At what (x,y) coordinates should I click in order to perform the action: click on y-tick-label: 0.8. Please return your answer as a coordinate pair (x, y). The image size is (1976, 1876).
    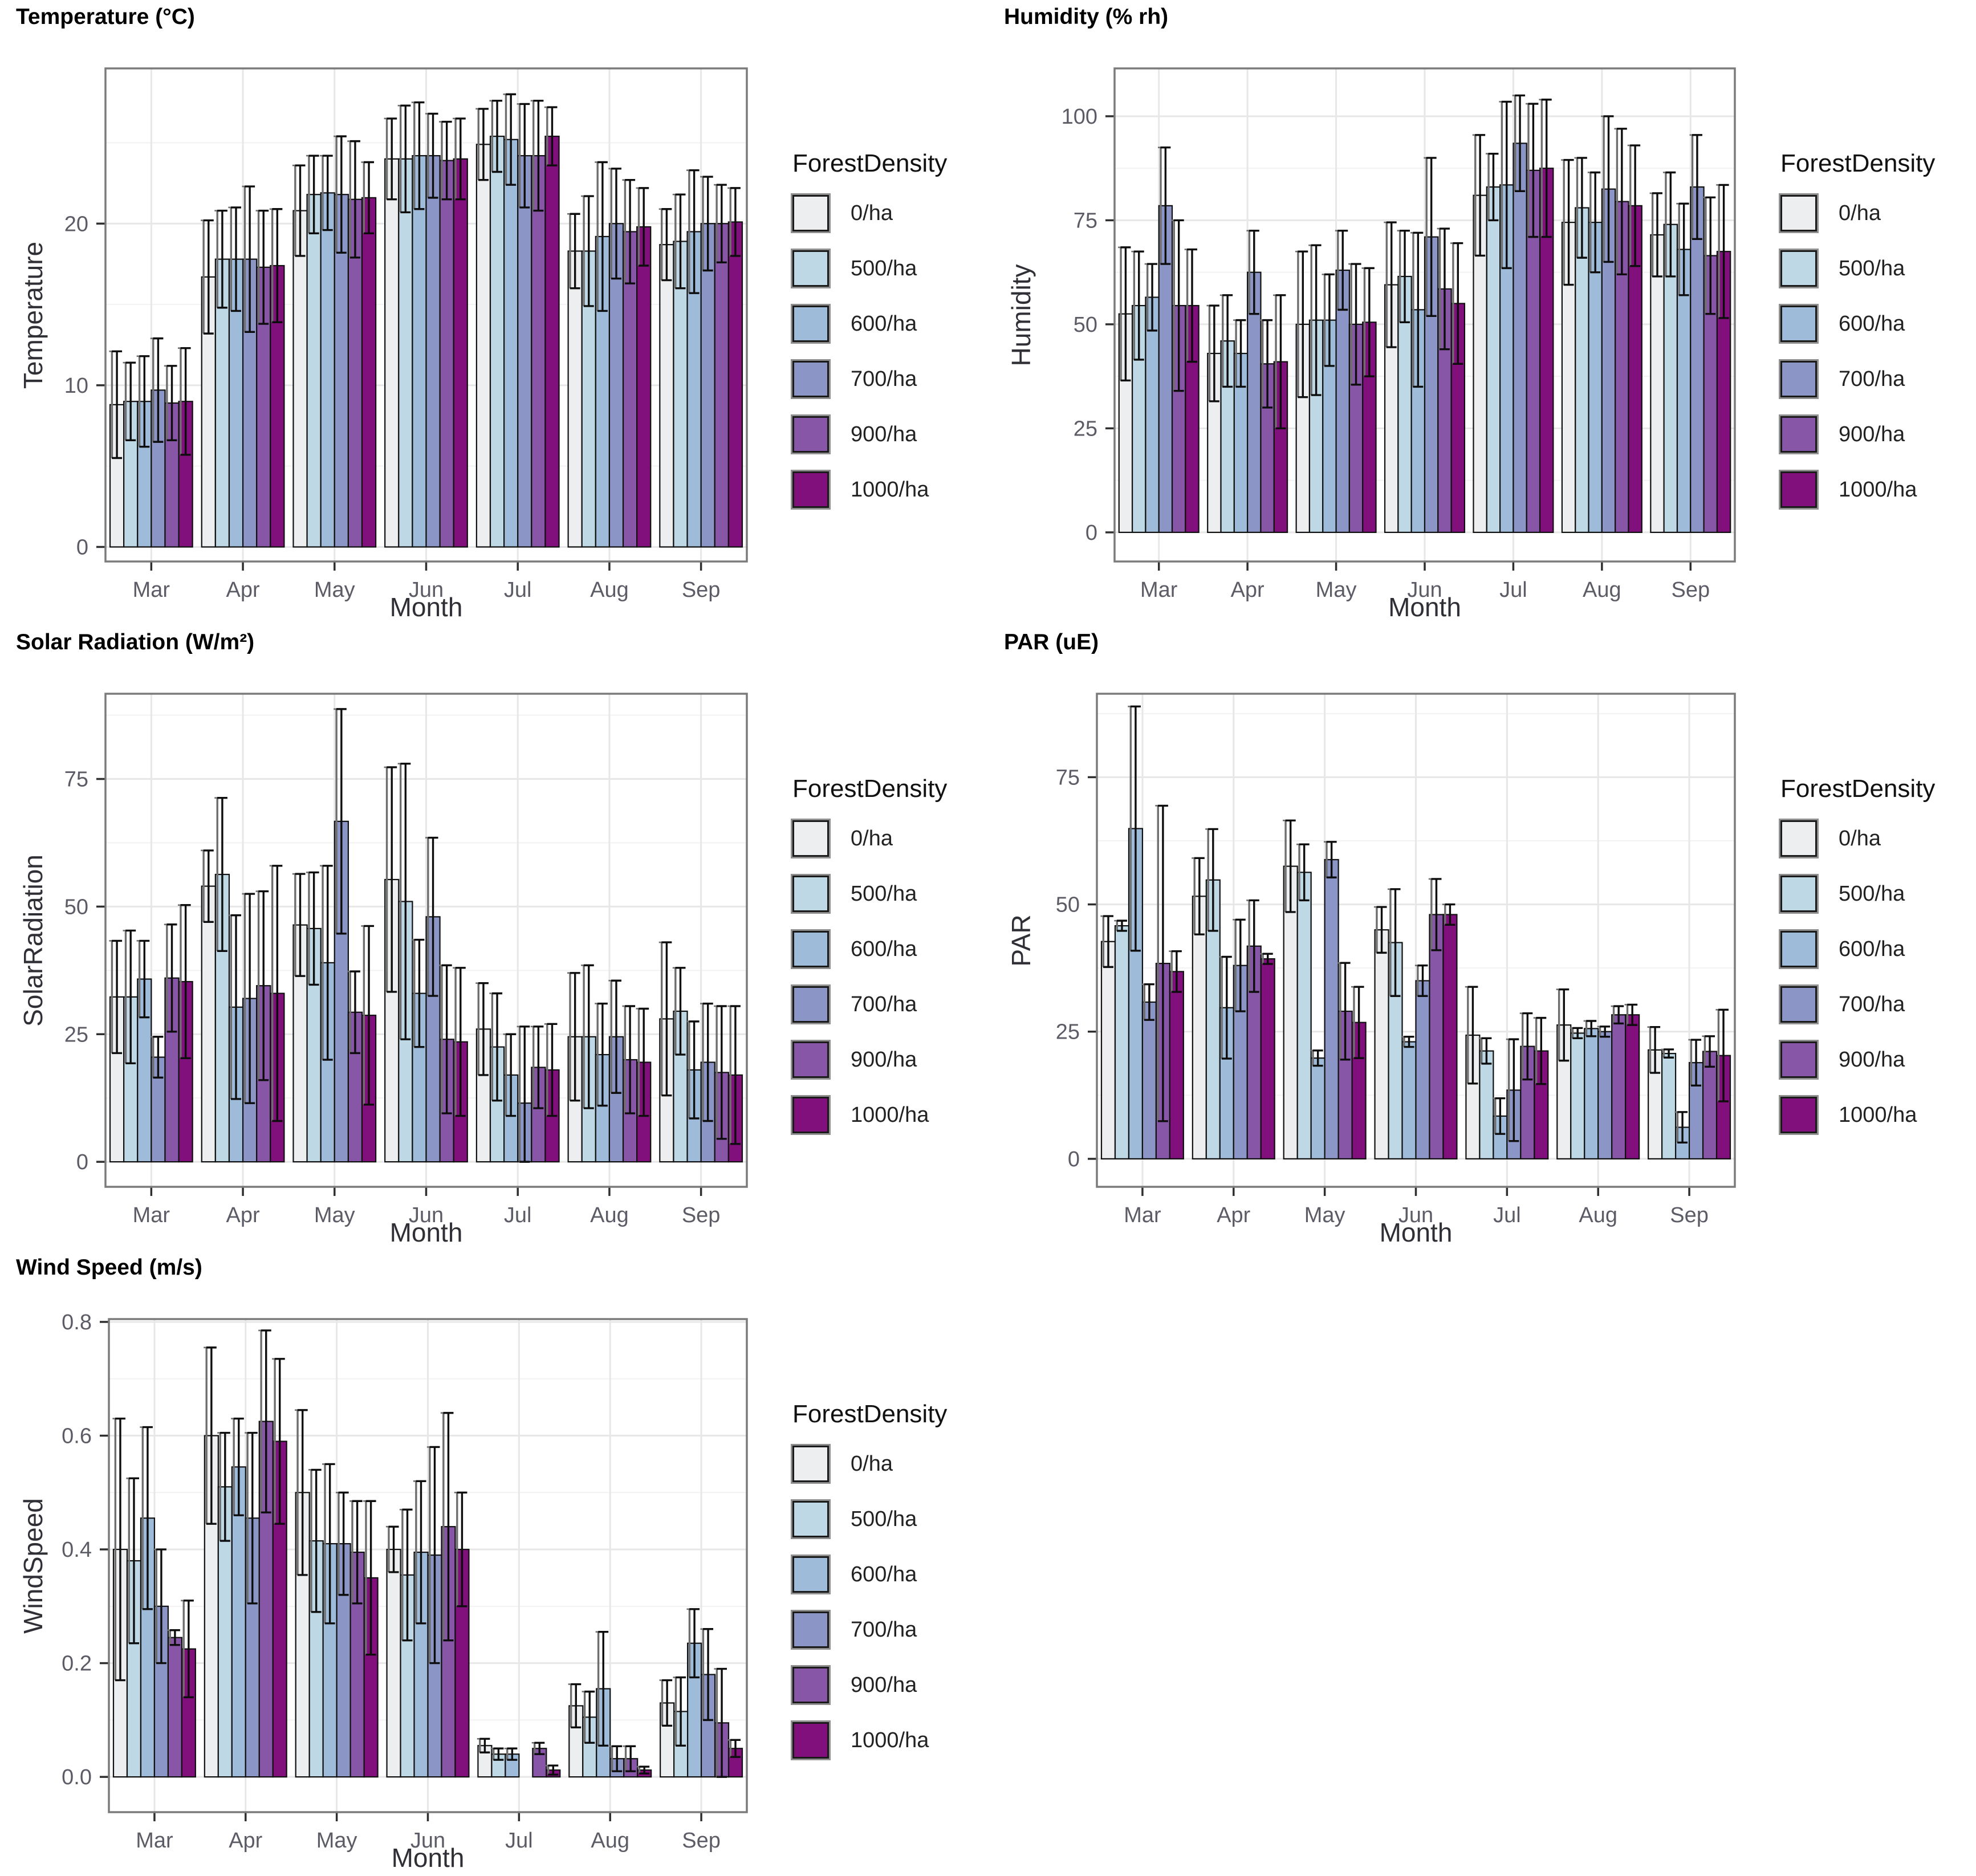
    Looking at the image, I should click on (77, 1322).